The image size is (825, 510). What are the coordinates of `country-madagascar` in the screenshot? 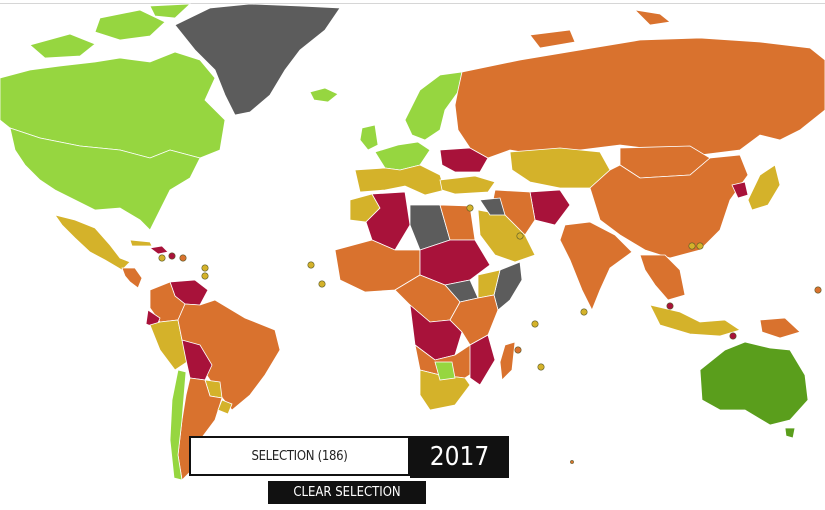 It's located at (507, 361).